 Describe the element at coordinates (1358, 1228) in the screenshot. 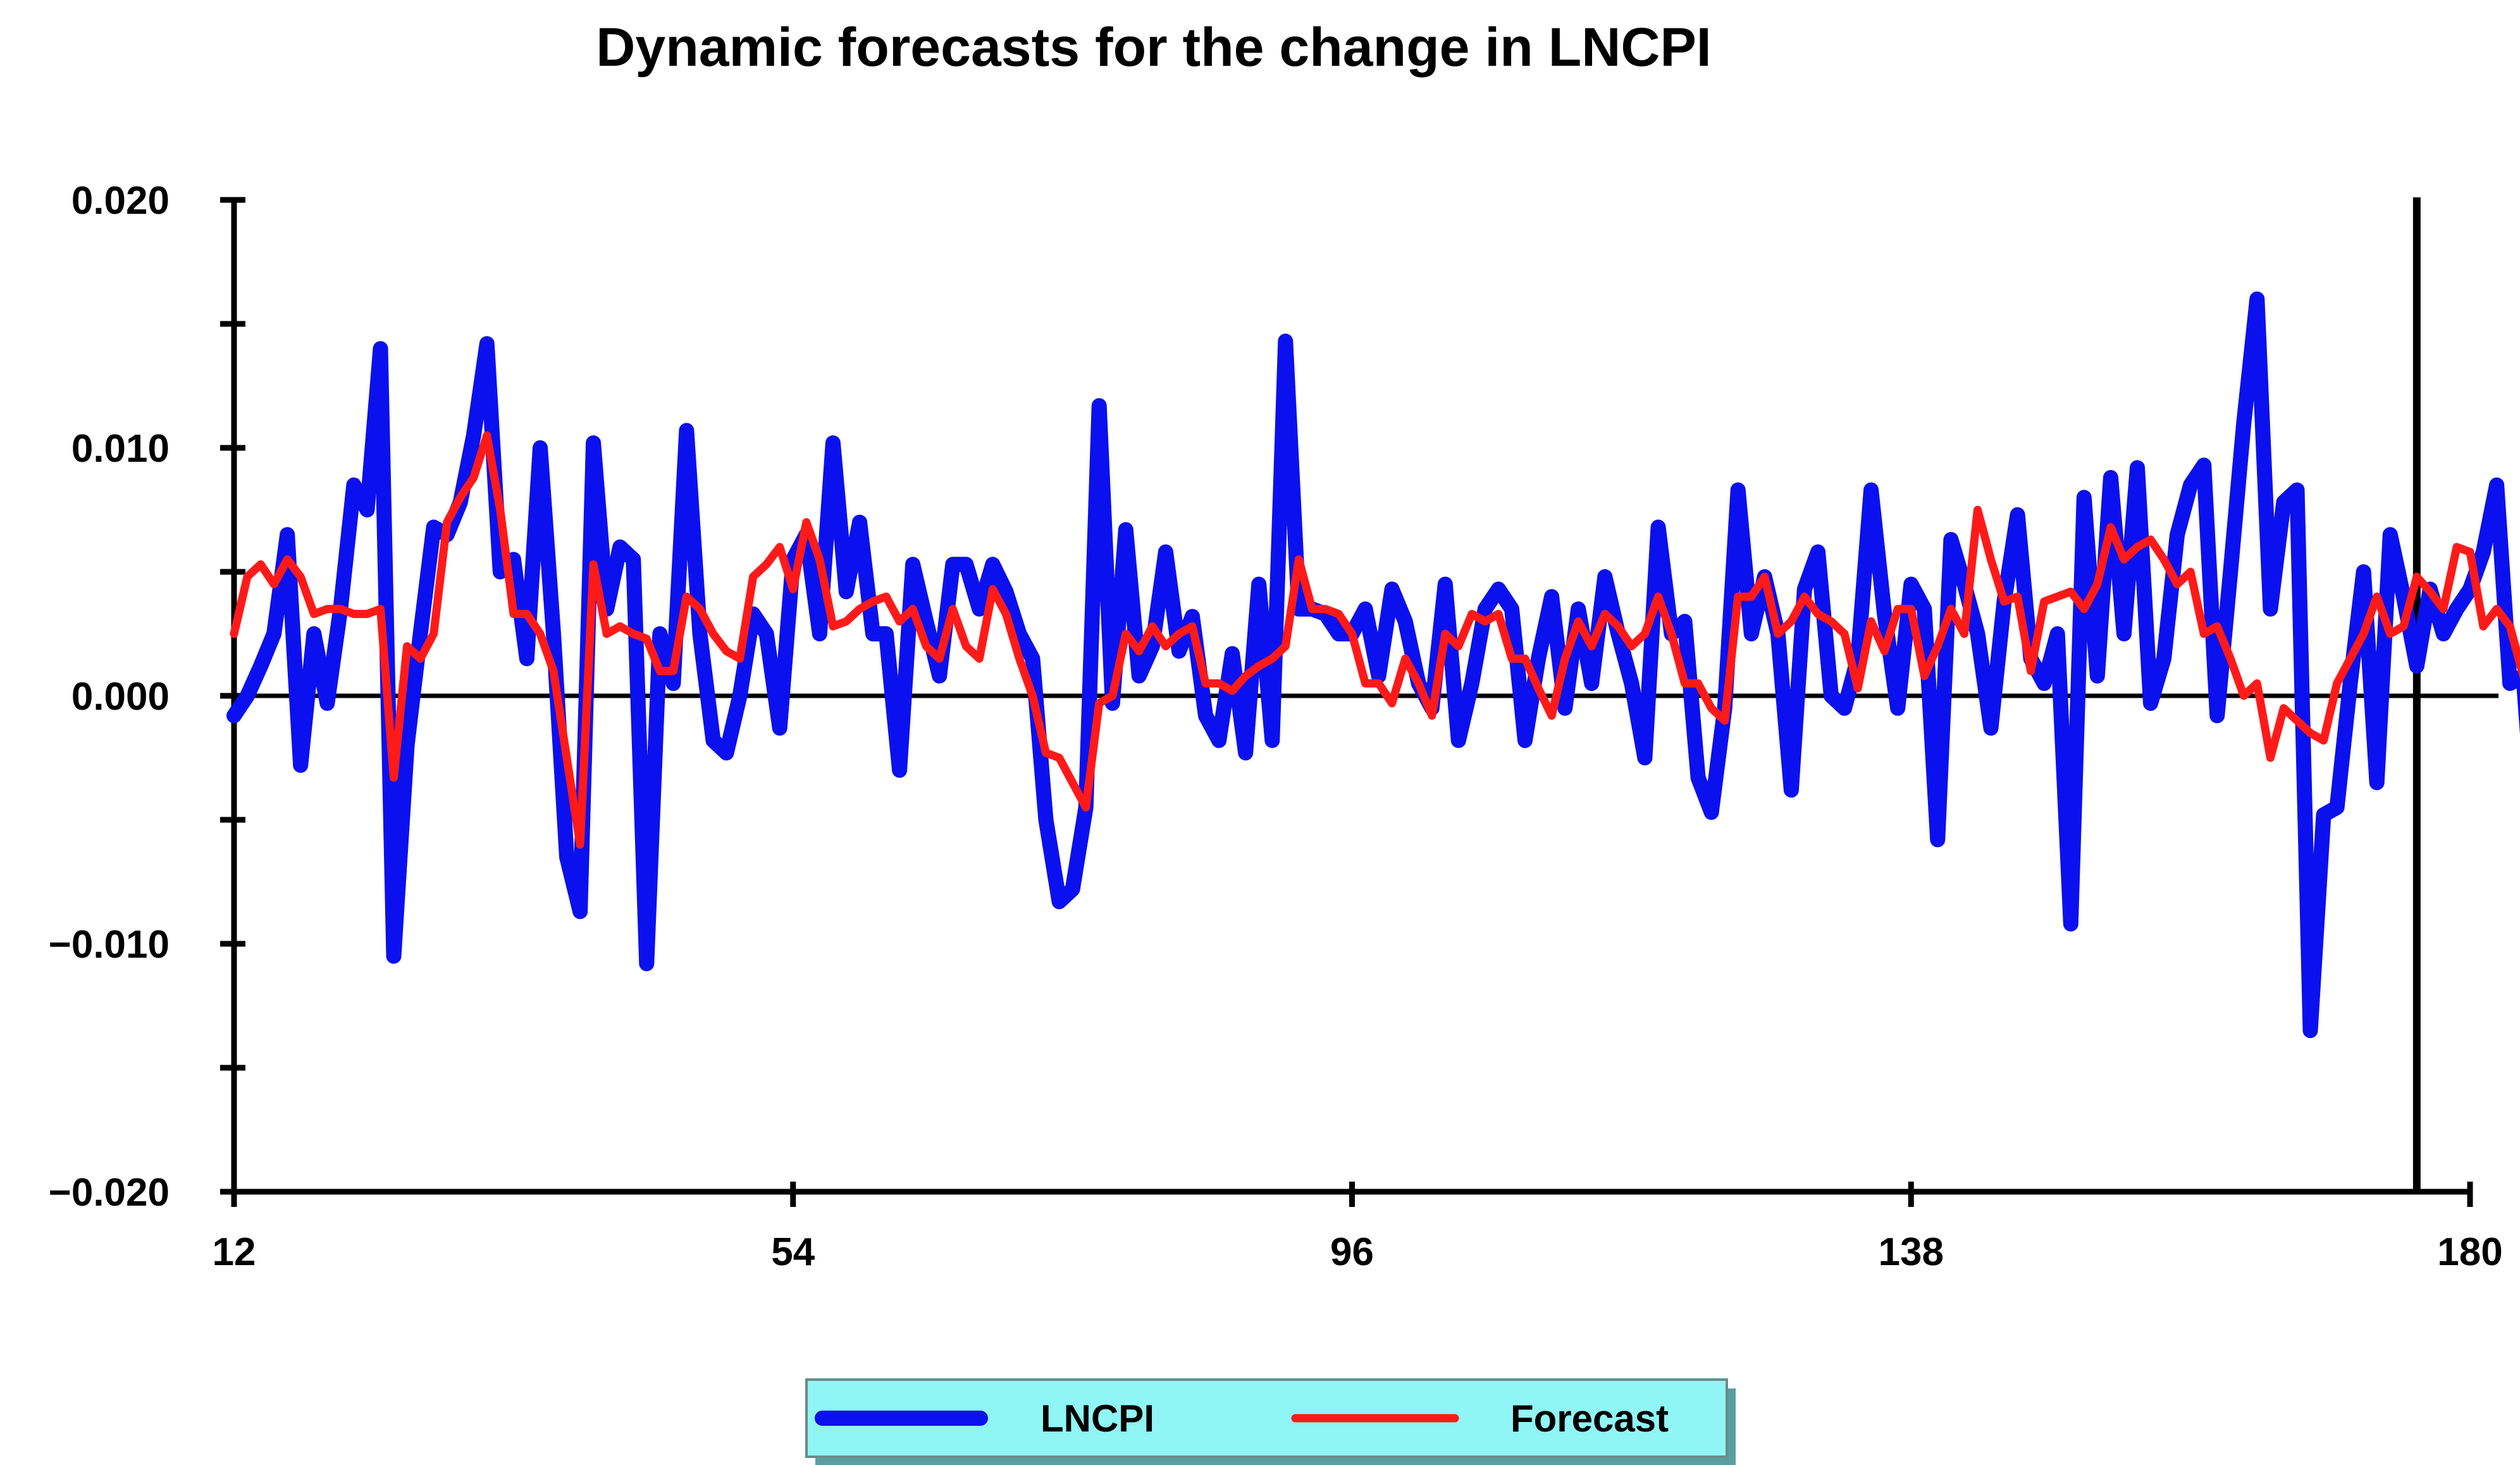

I see `x-axis-ticks: 12 54 96 138 180` at that location.